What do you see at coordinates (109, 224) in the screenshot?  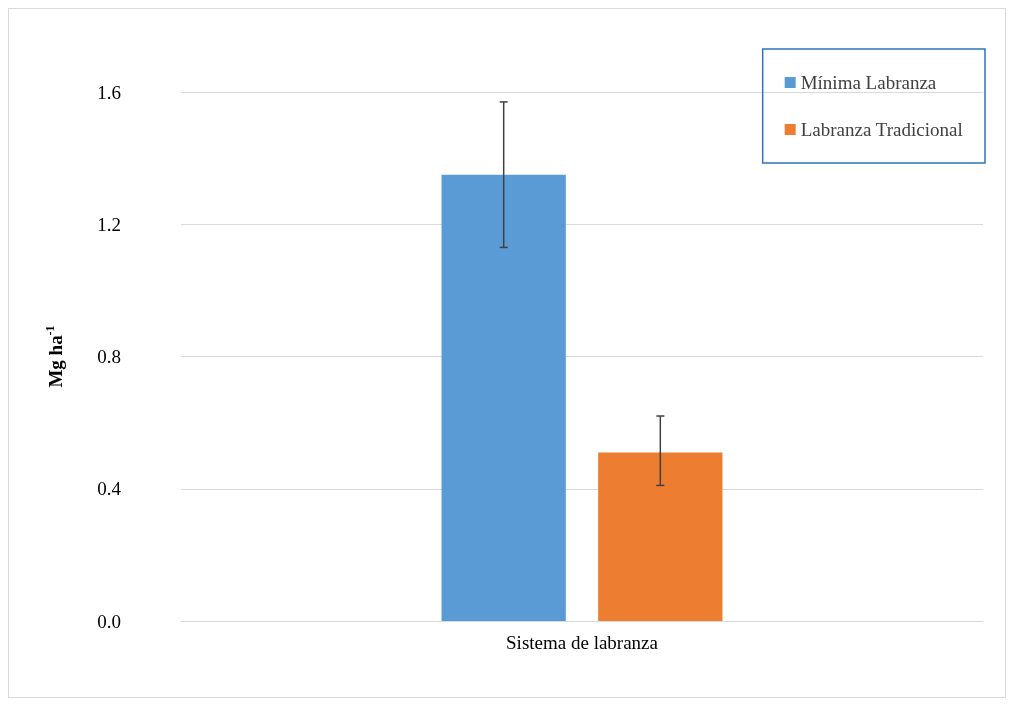 I see `y-tick-label: 1.2` at bounding box center [109, 224].